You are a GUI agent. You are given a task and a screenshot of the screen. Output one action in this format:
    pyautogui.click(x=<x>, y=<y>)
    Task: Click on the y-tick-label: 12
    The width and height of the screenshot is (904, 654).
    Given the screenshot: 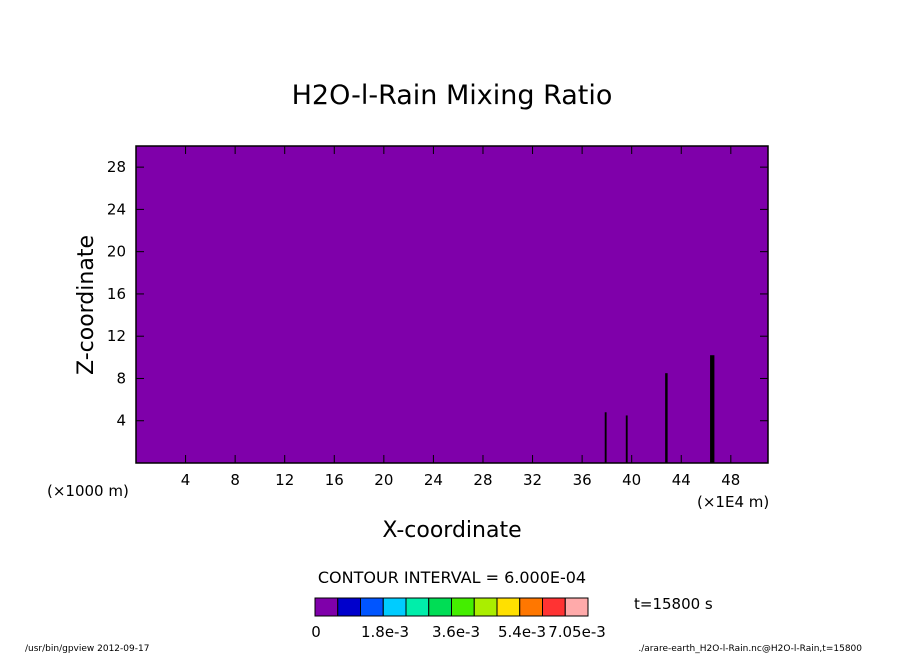 What is the action you would take?
    pyautogui.click(x=116, y=336)
    